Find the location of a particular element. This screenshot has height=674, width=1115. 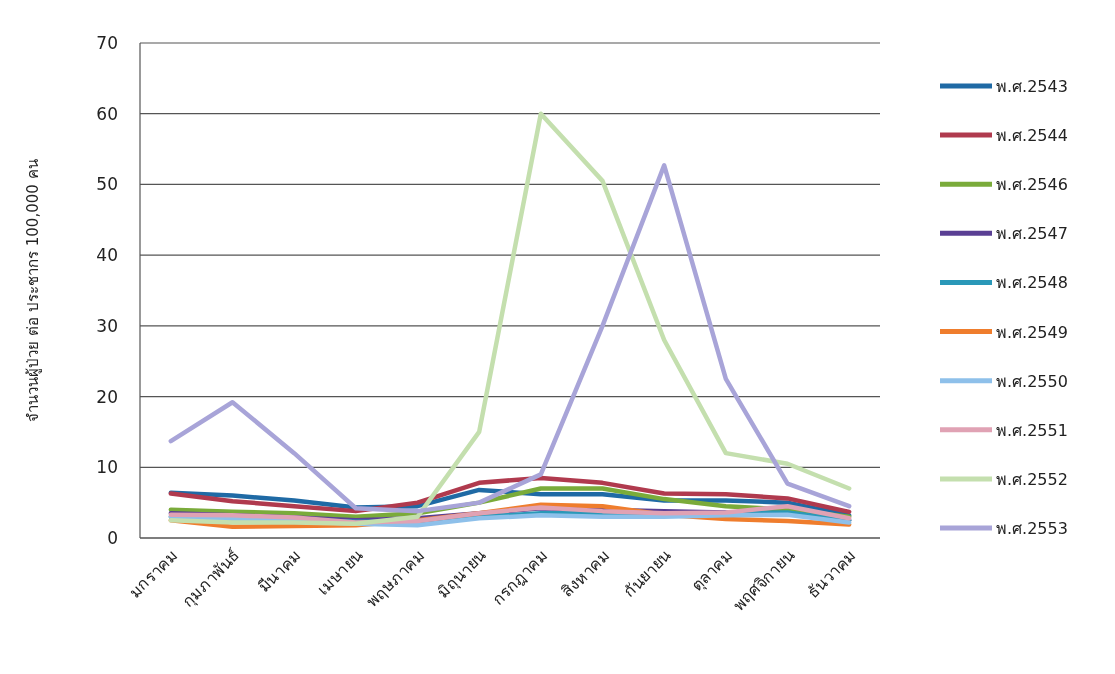

y-tick-label: 0 is located at coordinates (112, 538).